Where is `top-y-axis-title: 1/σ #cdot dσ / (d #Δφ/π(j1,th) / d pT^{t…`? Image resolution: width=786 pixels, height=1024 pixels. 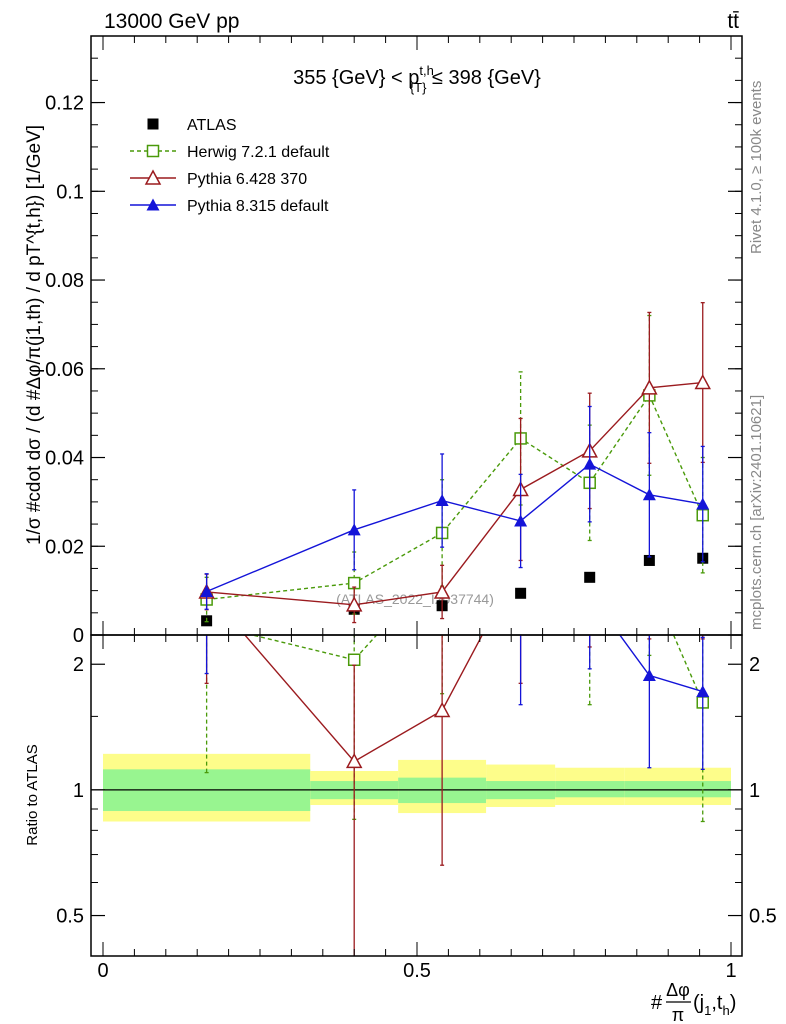 top-y-axis-title: 1/σ #cdot dσ / (d #Δφ/π(j1,th) / d pT^{t… is located at coordinates (34, 335).